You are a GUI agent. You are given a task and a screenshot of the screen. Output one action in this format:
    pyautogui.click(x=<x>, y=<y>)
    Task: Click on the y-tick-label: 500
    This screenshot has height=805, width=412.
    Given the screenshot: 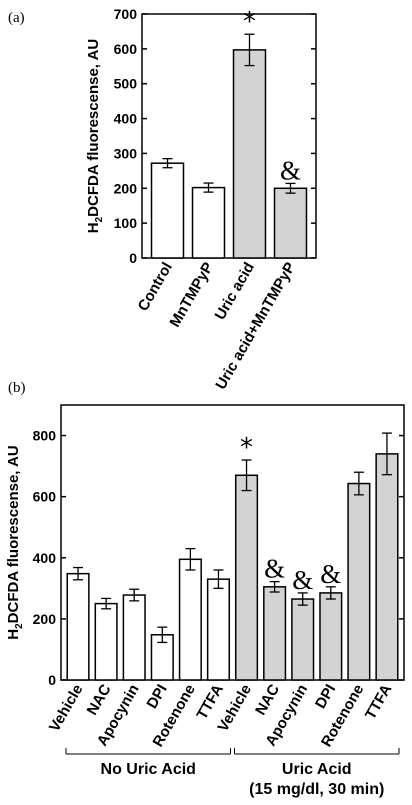 What is the action you would take?
    pyautogui.click(x=126, y=84)
    